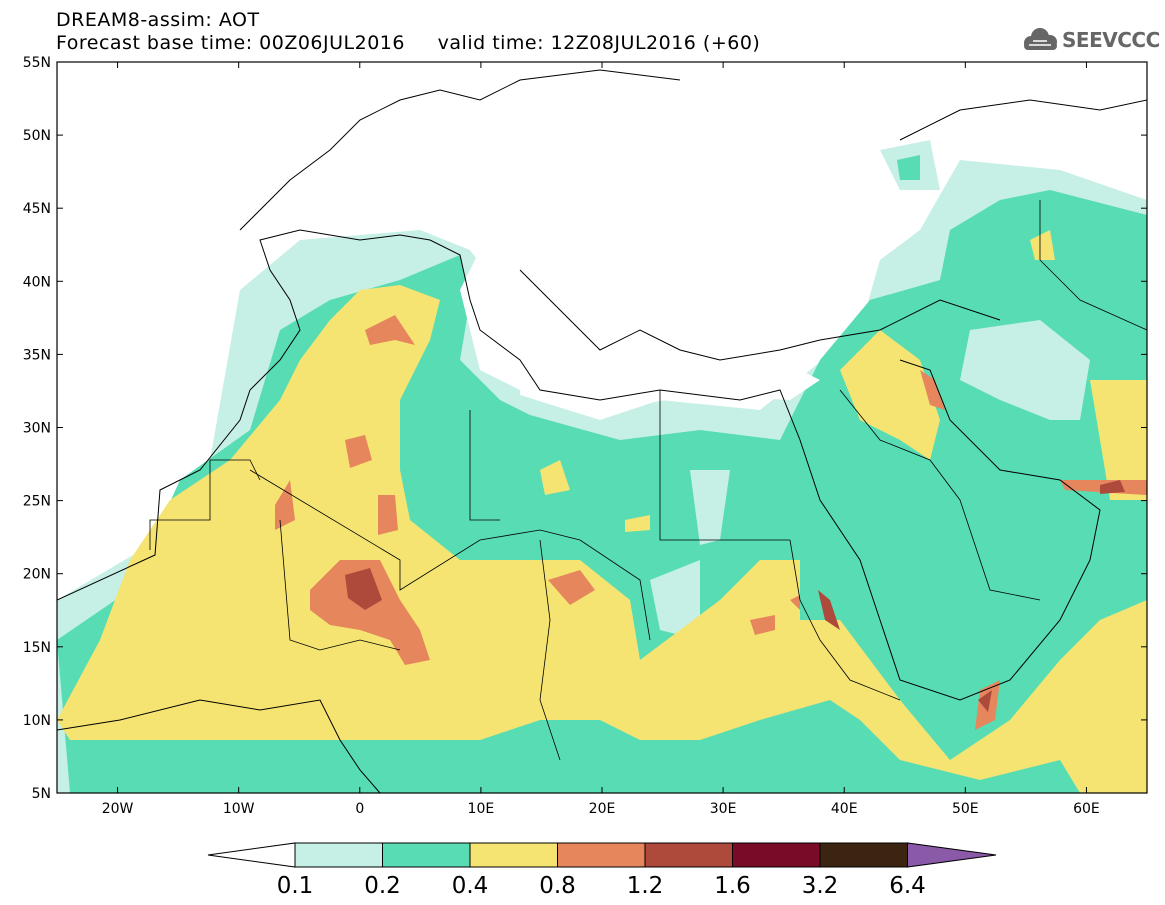  I want to click on lon-label: 20W, so click(118, 809).